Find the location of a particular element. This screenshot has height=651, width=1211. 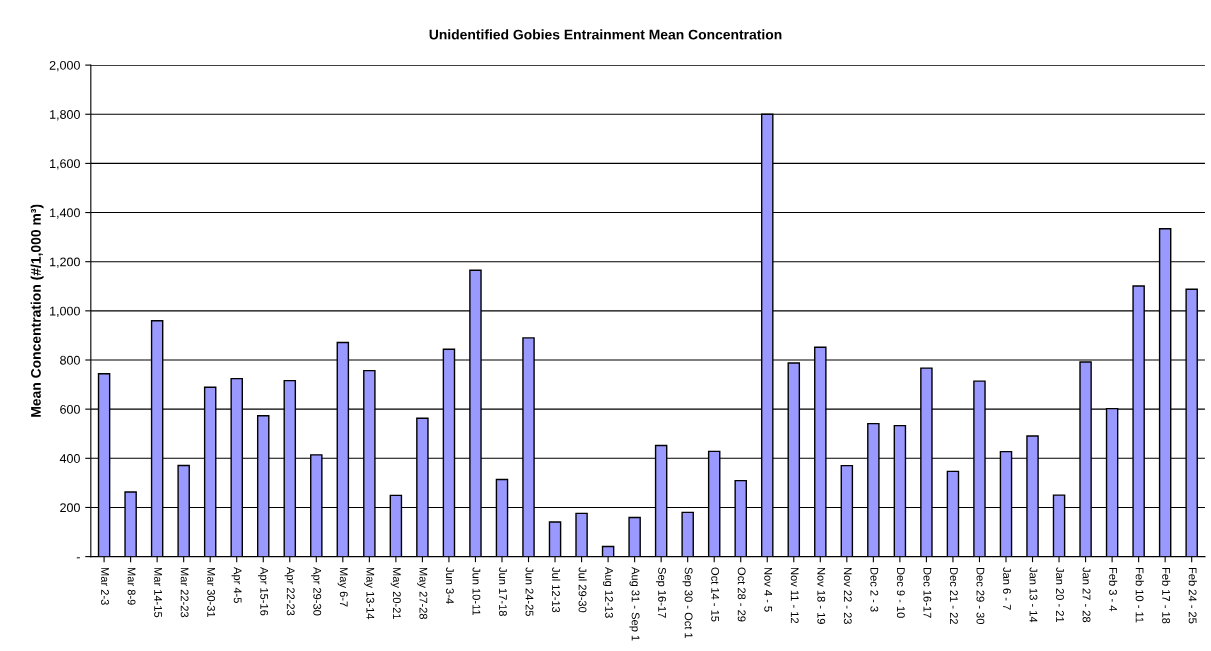

x-tick-label: Aug 31 - Sep 1 is located at coordinates (634, 604).